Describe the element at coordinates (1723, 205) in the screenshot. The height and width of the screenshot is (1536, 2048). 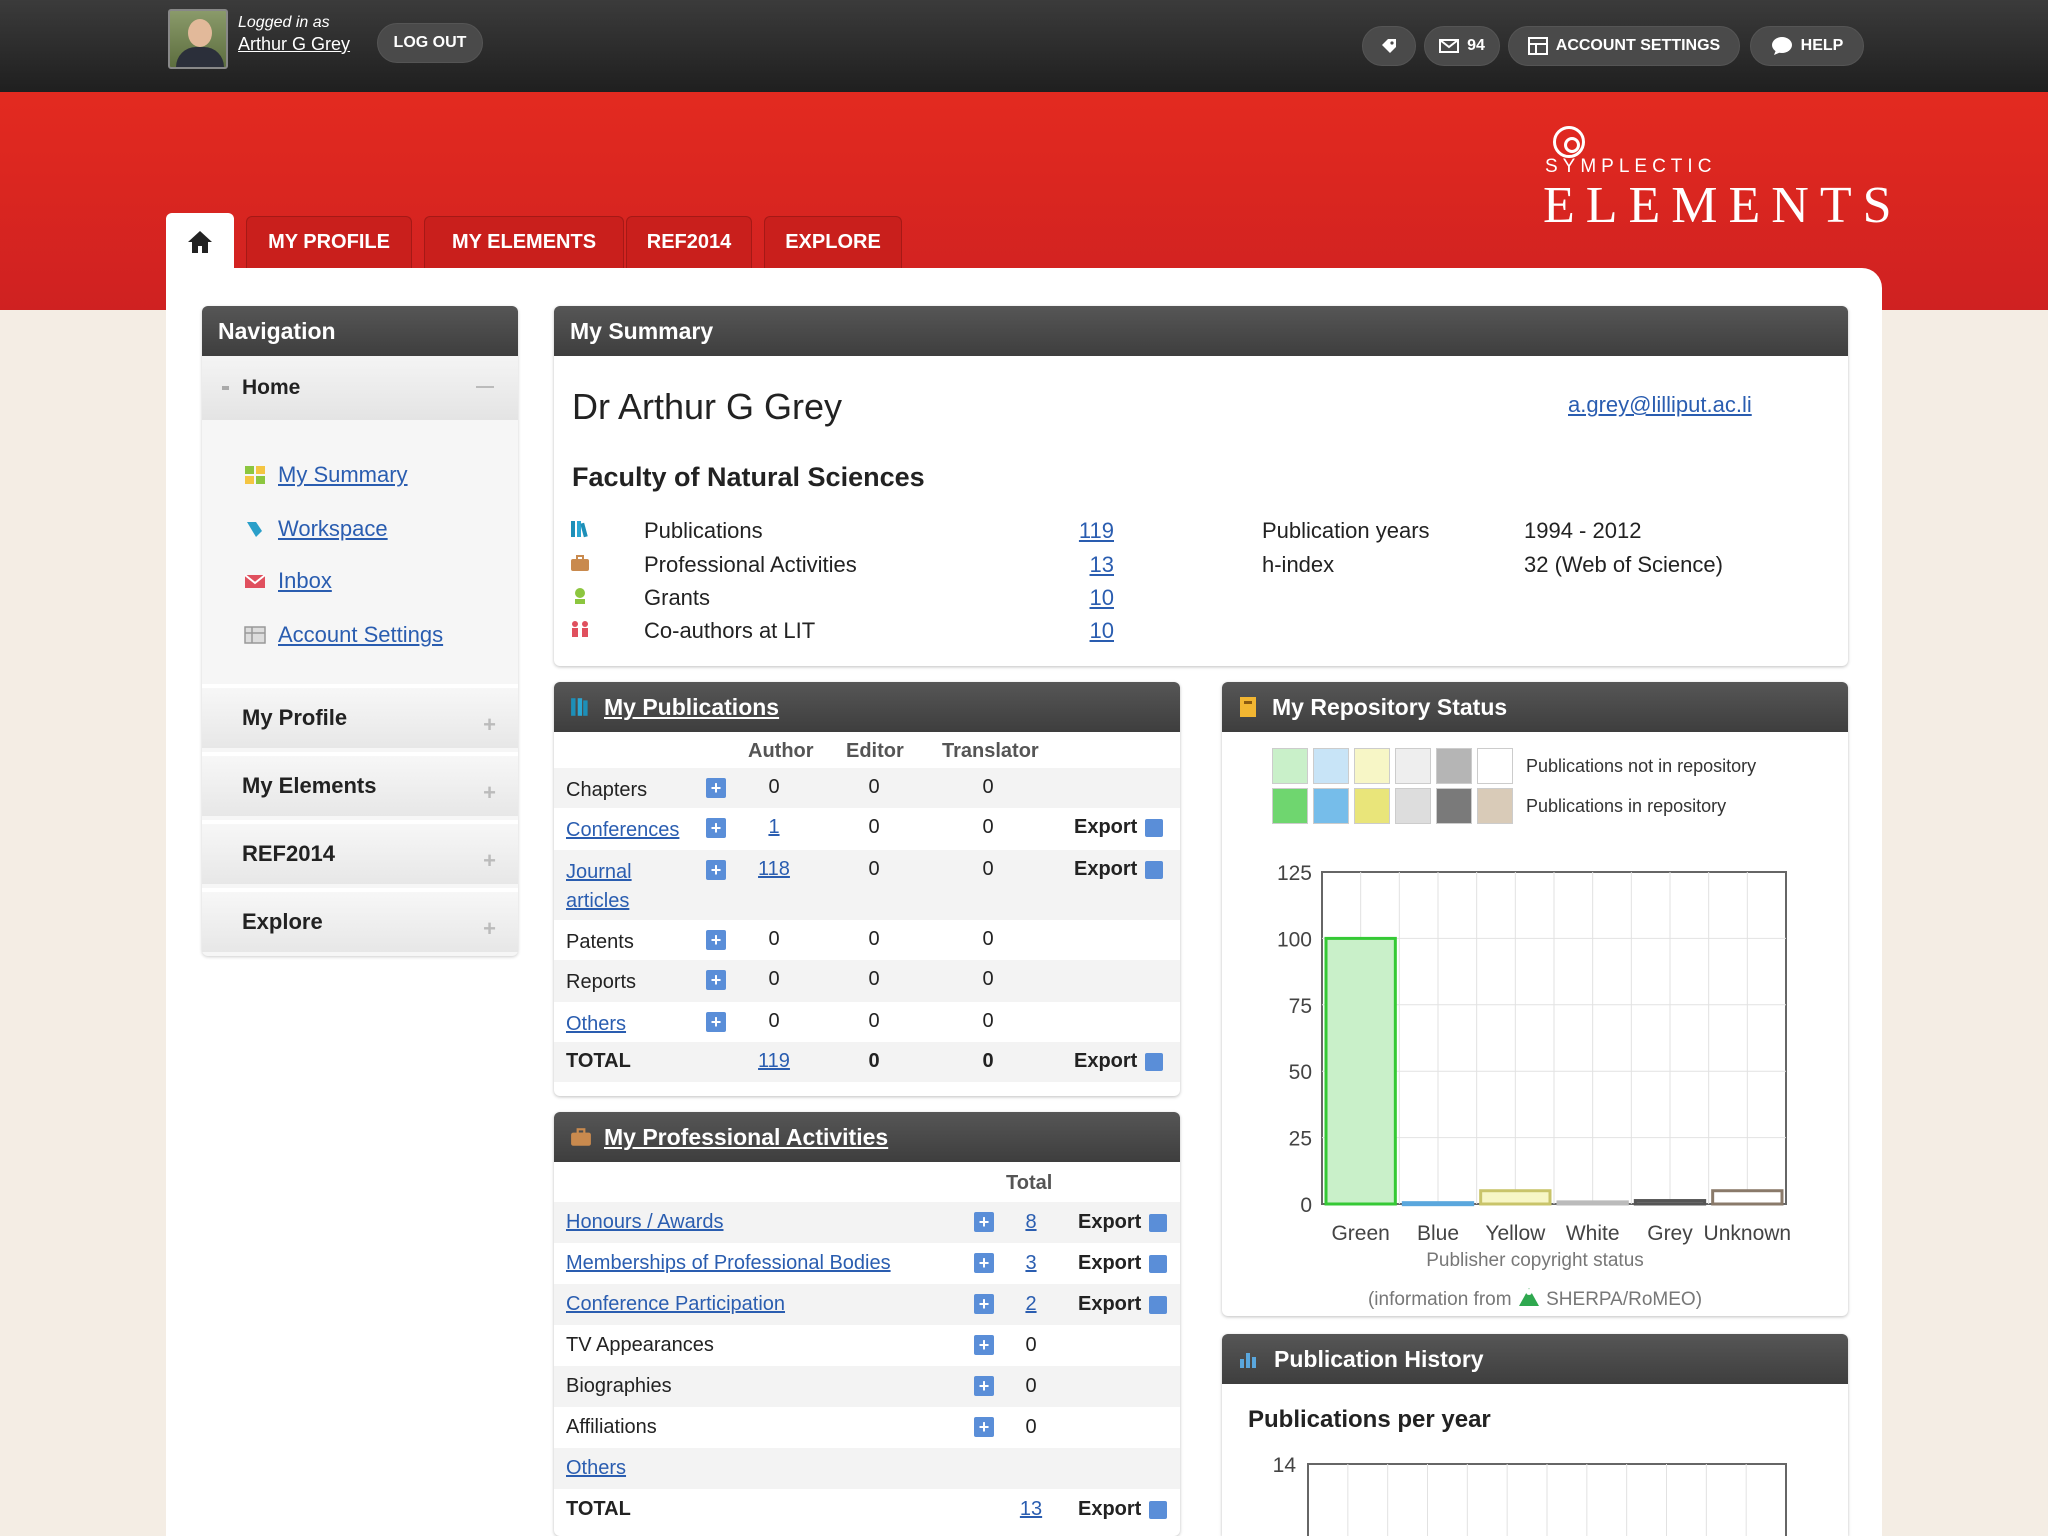
I see `brand-name-large: ELEMENTS` at that location.